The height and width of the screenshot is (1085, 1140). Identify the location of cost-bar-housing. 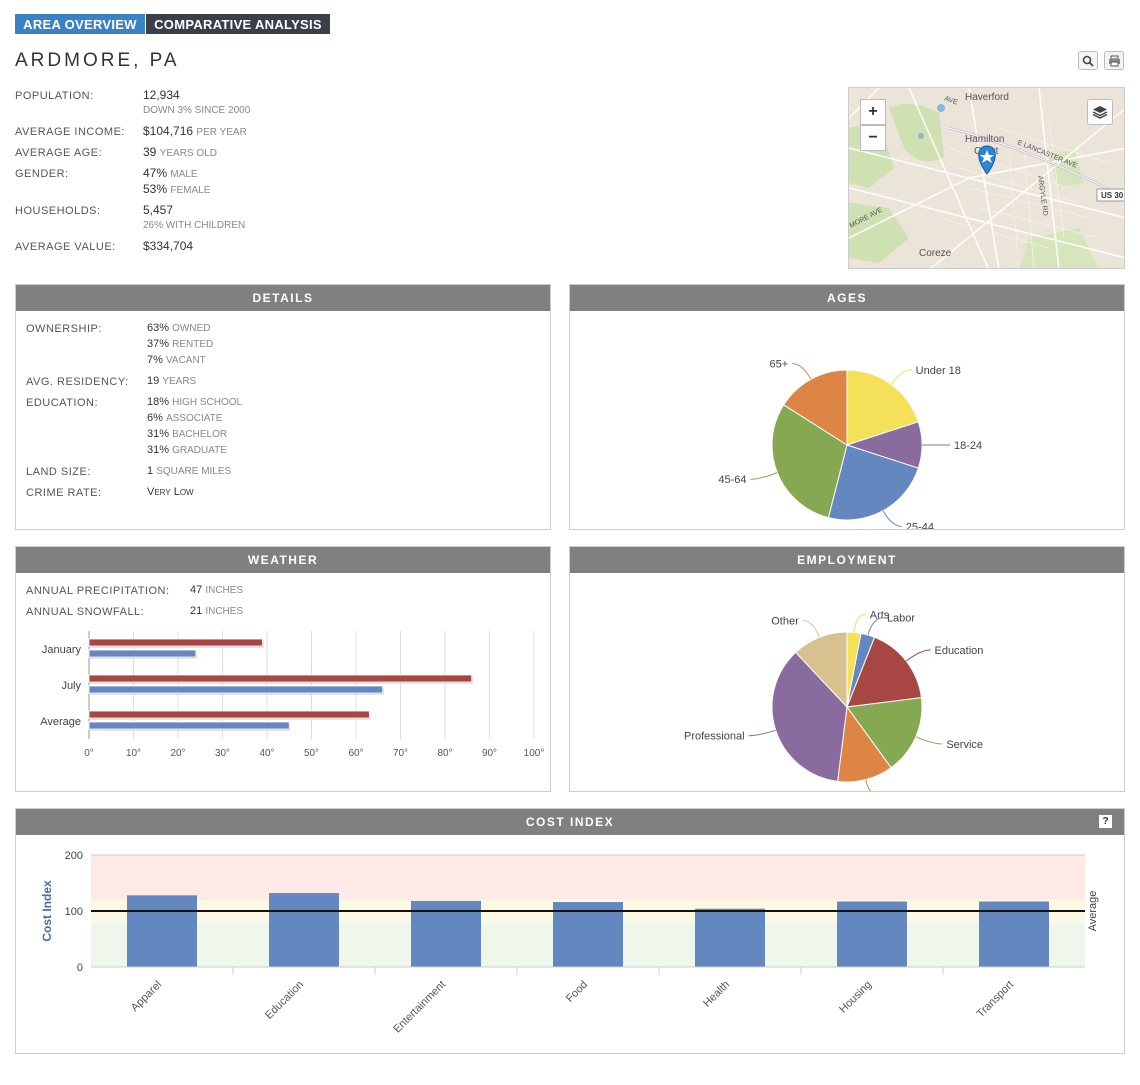
(872, 934).